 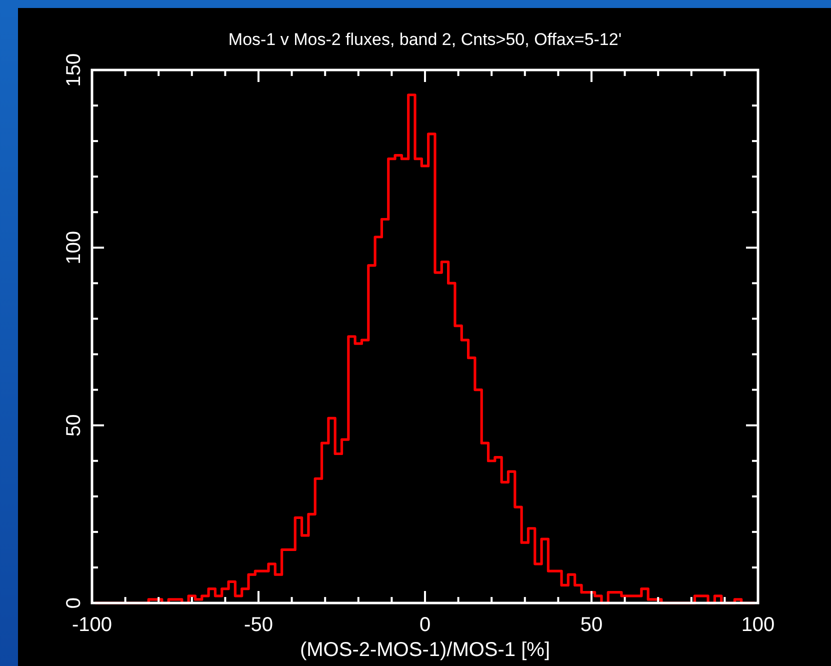 I want to click on x-axis-title: (MOS-2-MOS-1)/MOS-1 [%], so click(x=425, y=650).